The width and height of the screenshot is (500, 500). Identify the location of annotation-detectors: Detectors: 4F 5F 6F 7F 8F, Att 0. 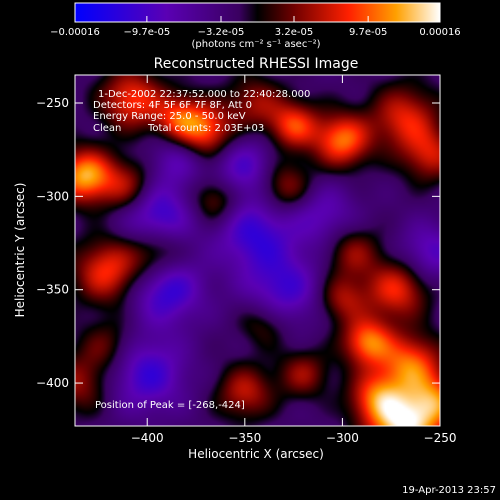
(172, 105).